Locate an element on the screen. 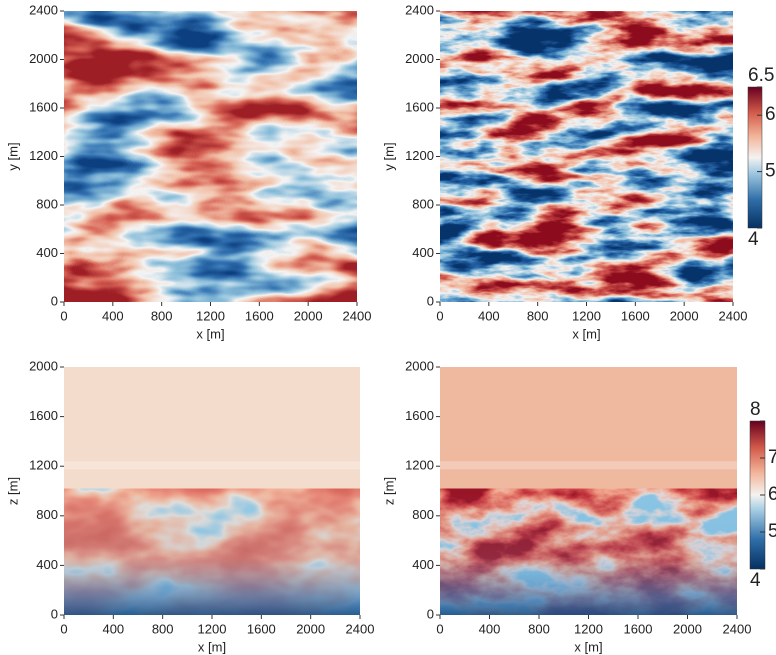  colorbar is located at coordinates (755, 157).